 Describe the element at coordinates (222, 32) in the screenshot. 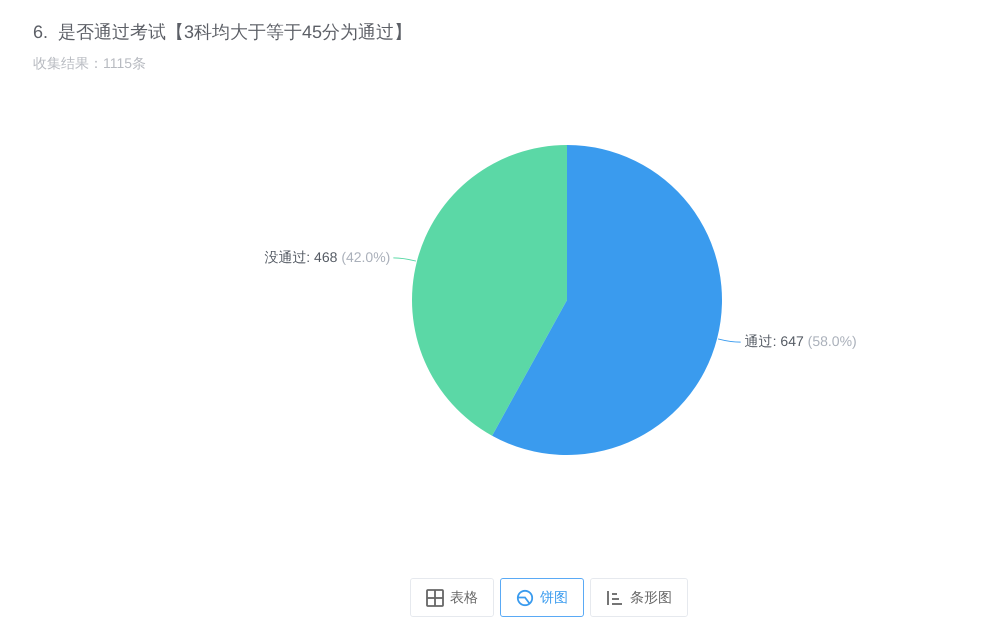

I see `chart-title: 6. 是否通过考试【3科均大于等于45分为通过】` at that location.